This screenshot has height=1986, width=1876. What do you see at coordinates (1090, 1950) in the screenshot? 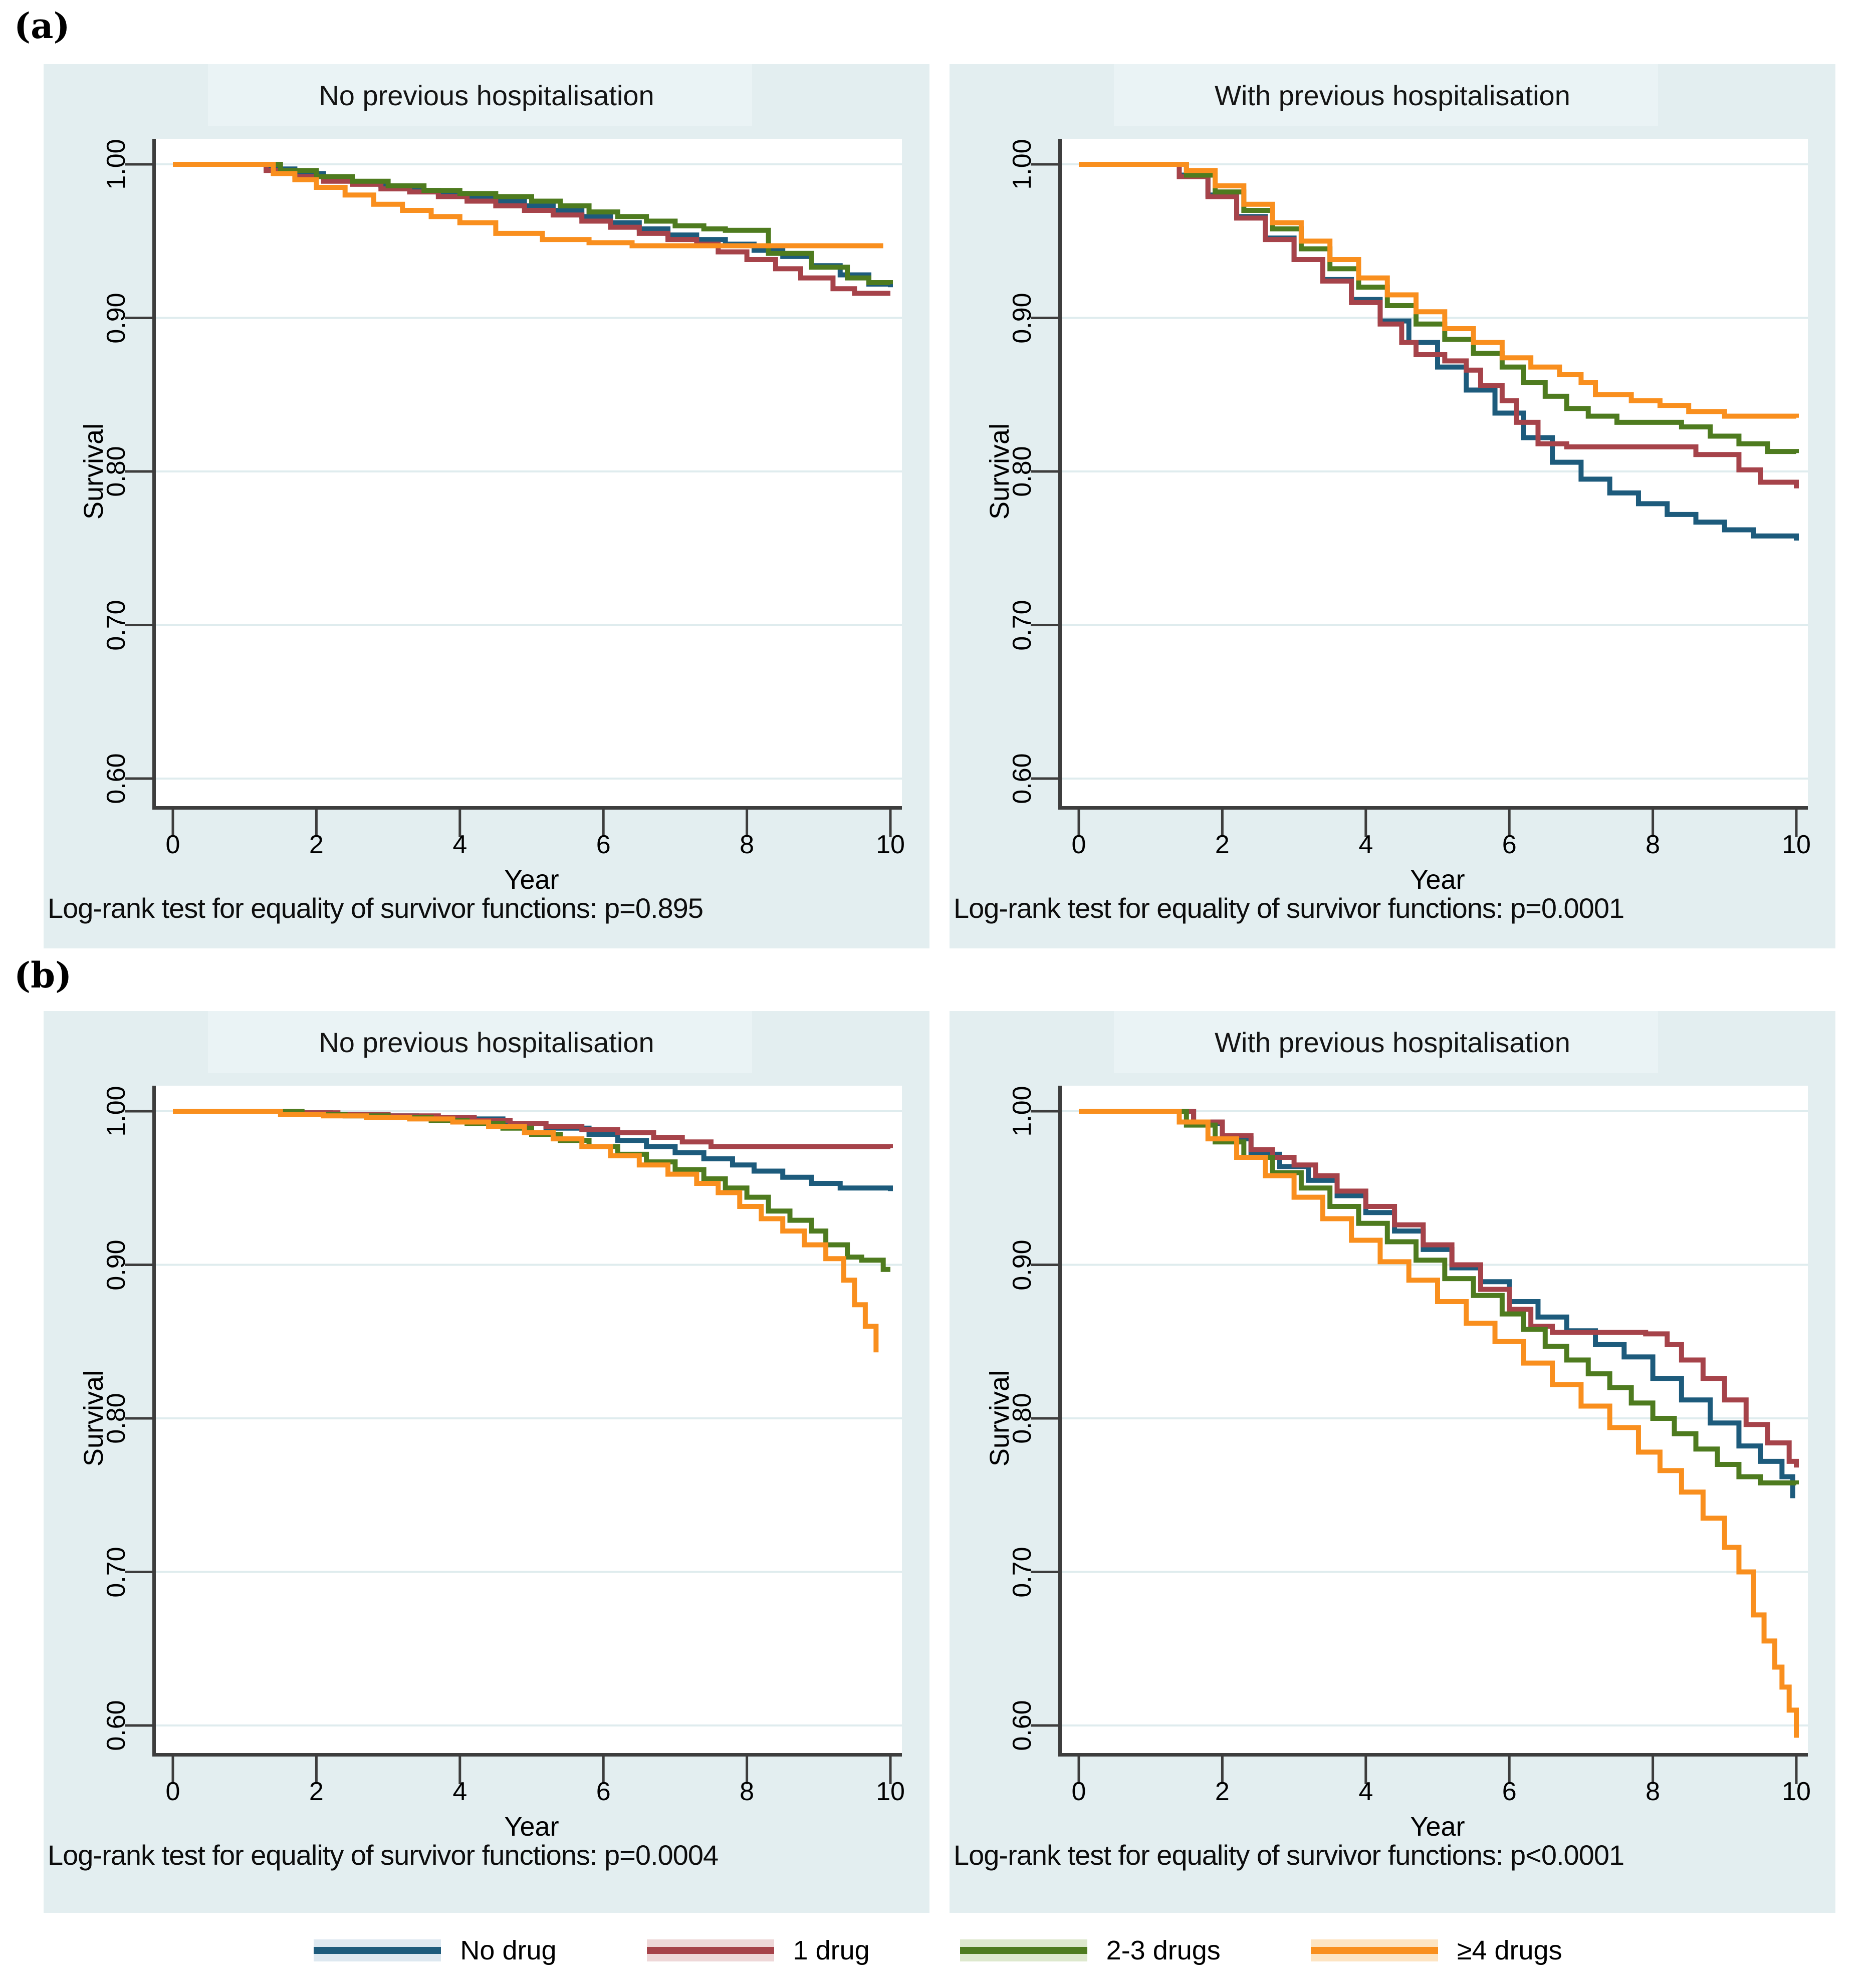
I see `legend-item-2-3-drugs: 2-3 drugs` at bounding box center [1090, 1950].